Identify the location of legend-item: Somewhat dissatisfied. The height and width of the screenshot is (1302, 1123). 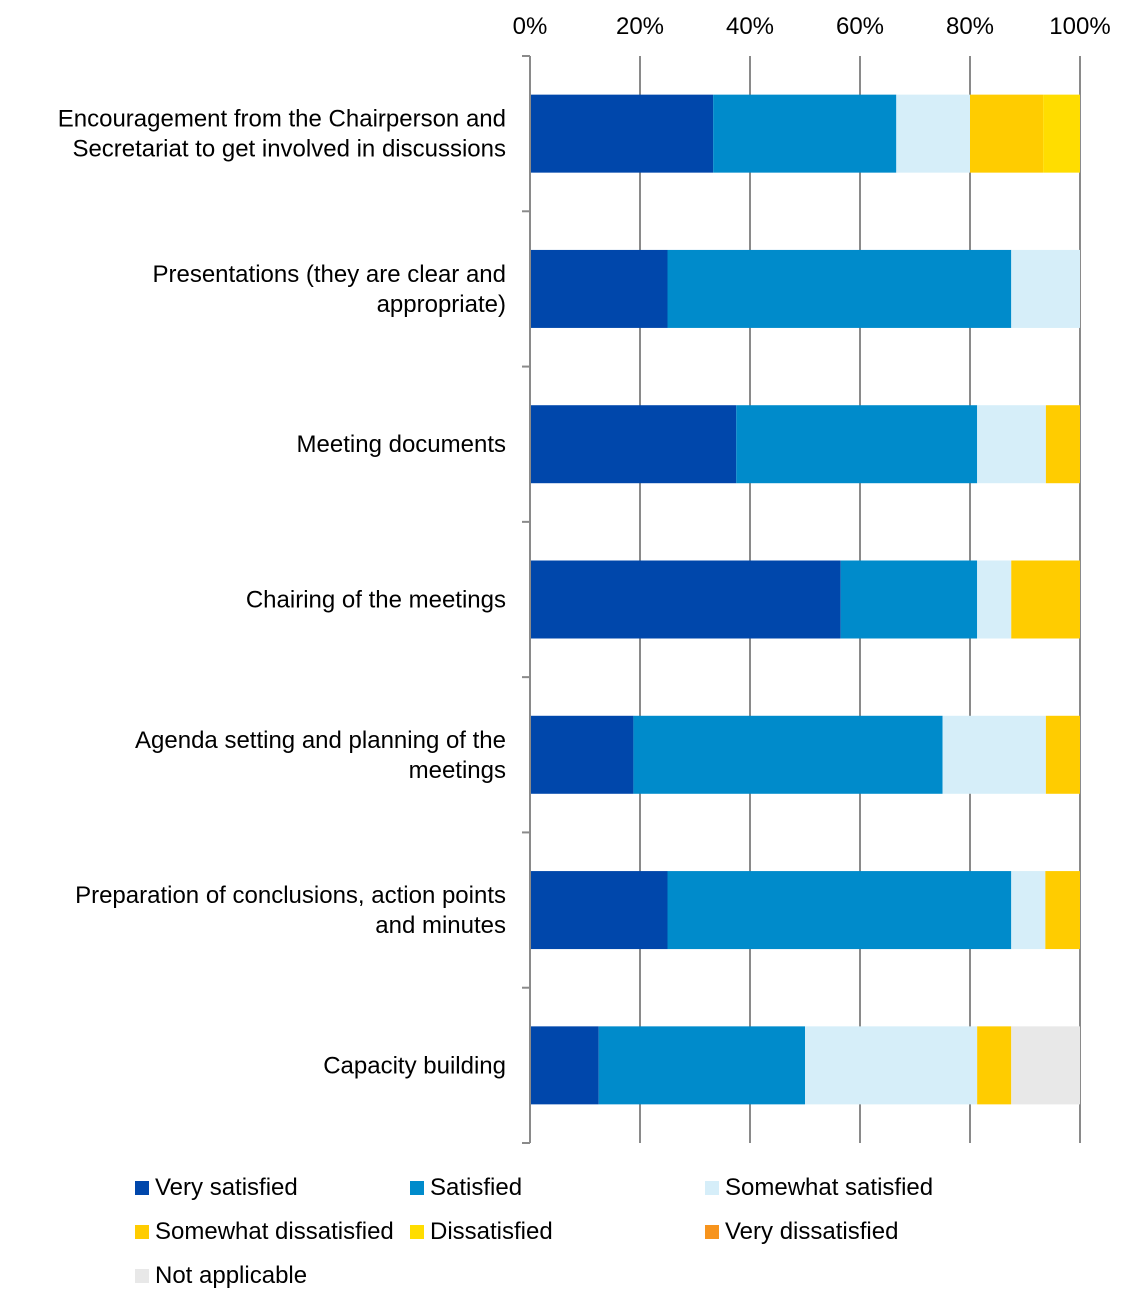
(264, 1232).